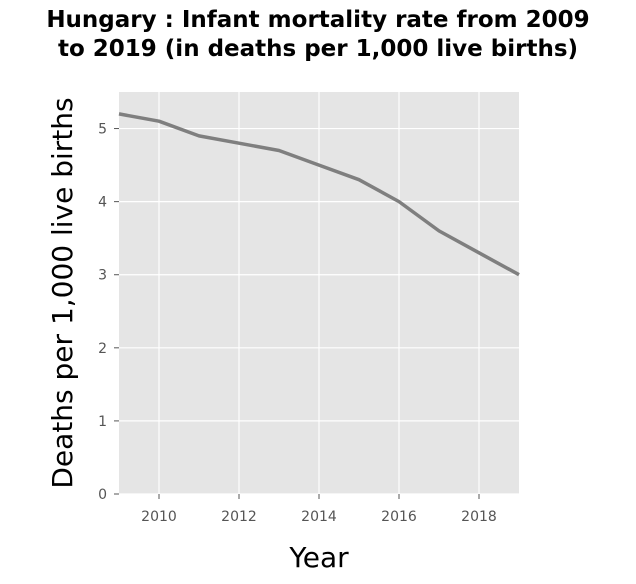 The width and height of the screenshot is (636, 584). I want to click on y-axis-ticks: 0 1 2 3 4 5, so click(108, 312).